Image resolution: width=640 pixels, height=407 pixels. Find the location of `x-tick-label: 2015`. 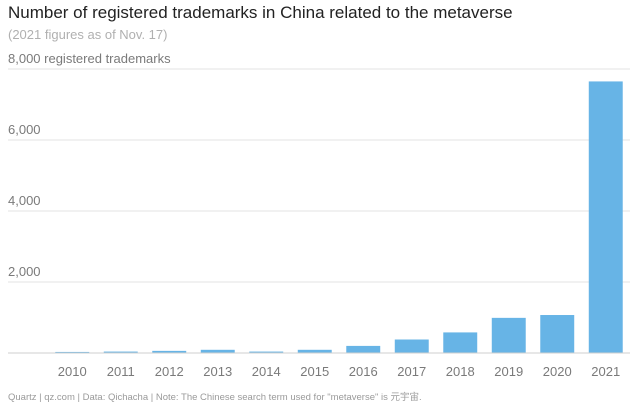

x-tick-label: 2015 is located at coordinates (314, 371).